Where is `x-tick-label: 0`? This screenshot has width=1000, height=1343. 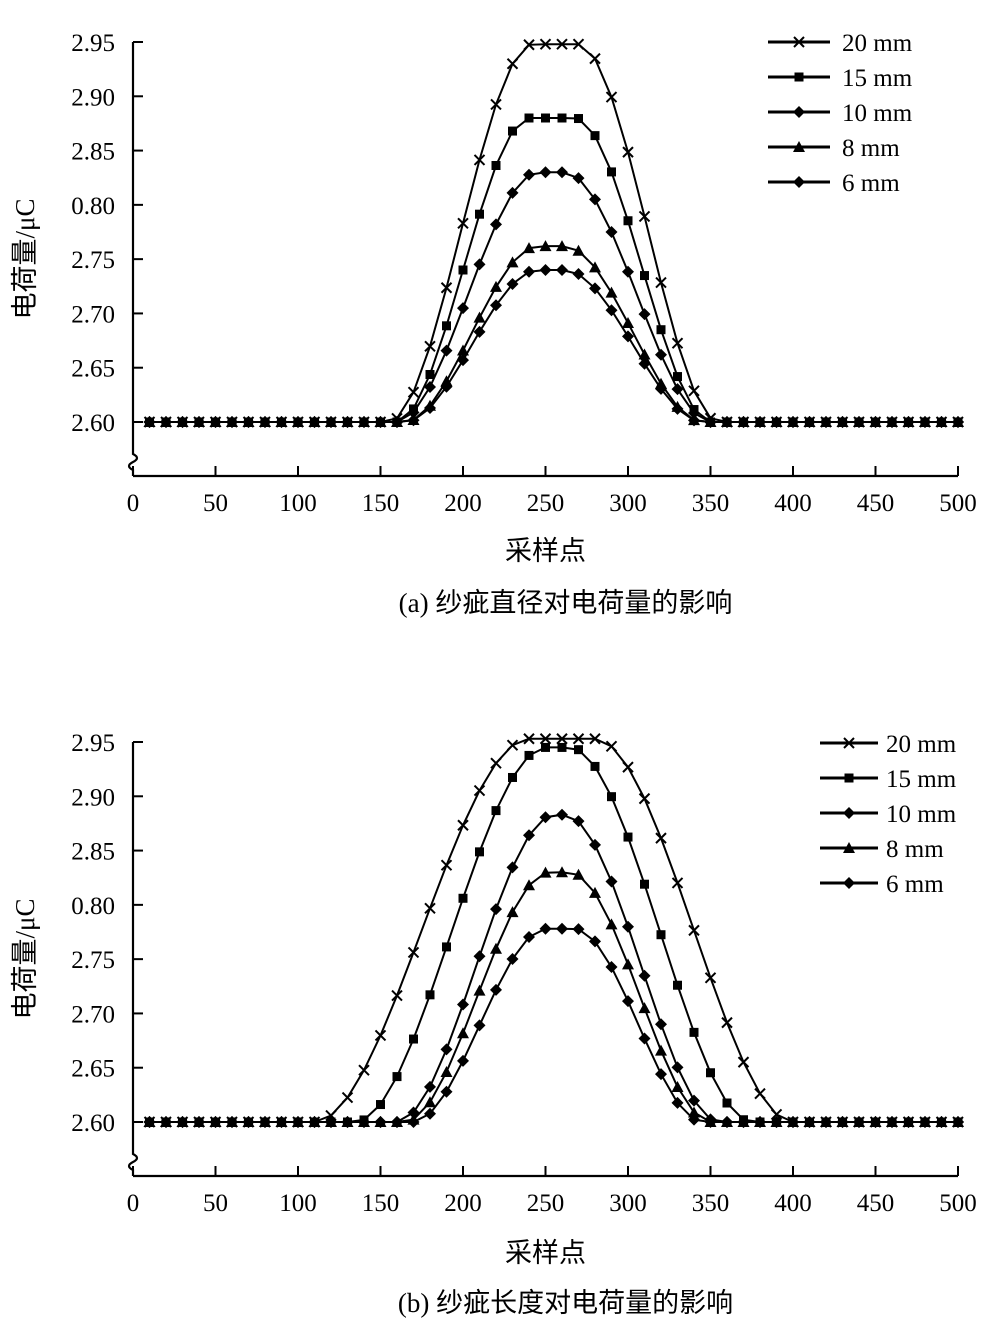 x-tick-label: 0 is located at coordinates (133, 1203).